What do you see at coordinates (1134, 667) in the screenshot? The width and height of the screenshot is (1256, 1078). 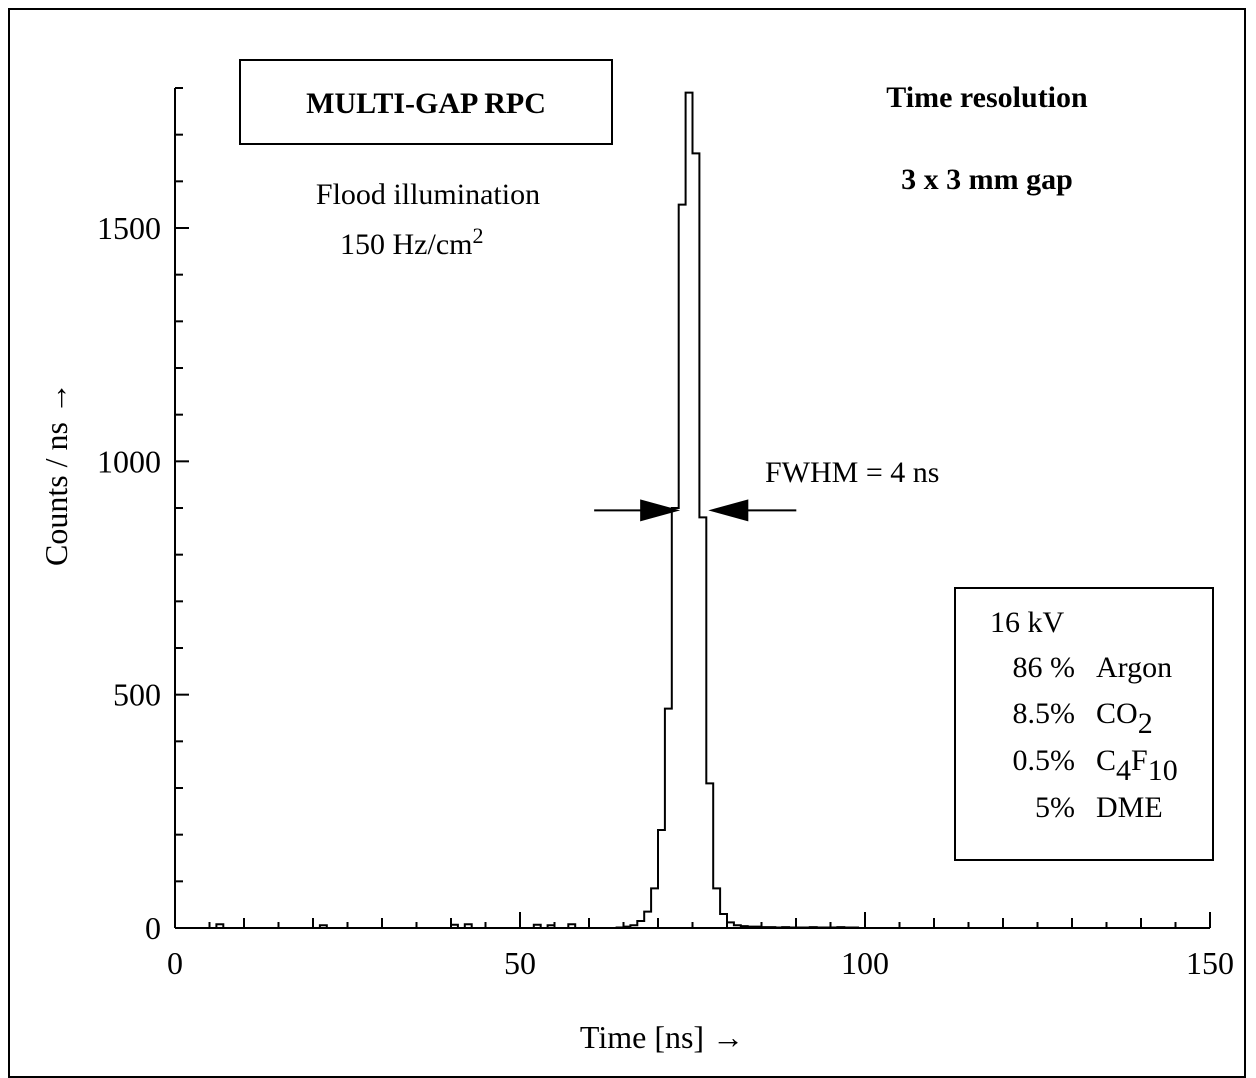 I see `gas-name: Argon` at bounding box center [1134, 667].